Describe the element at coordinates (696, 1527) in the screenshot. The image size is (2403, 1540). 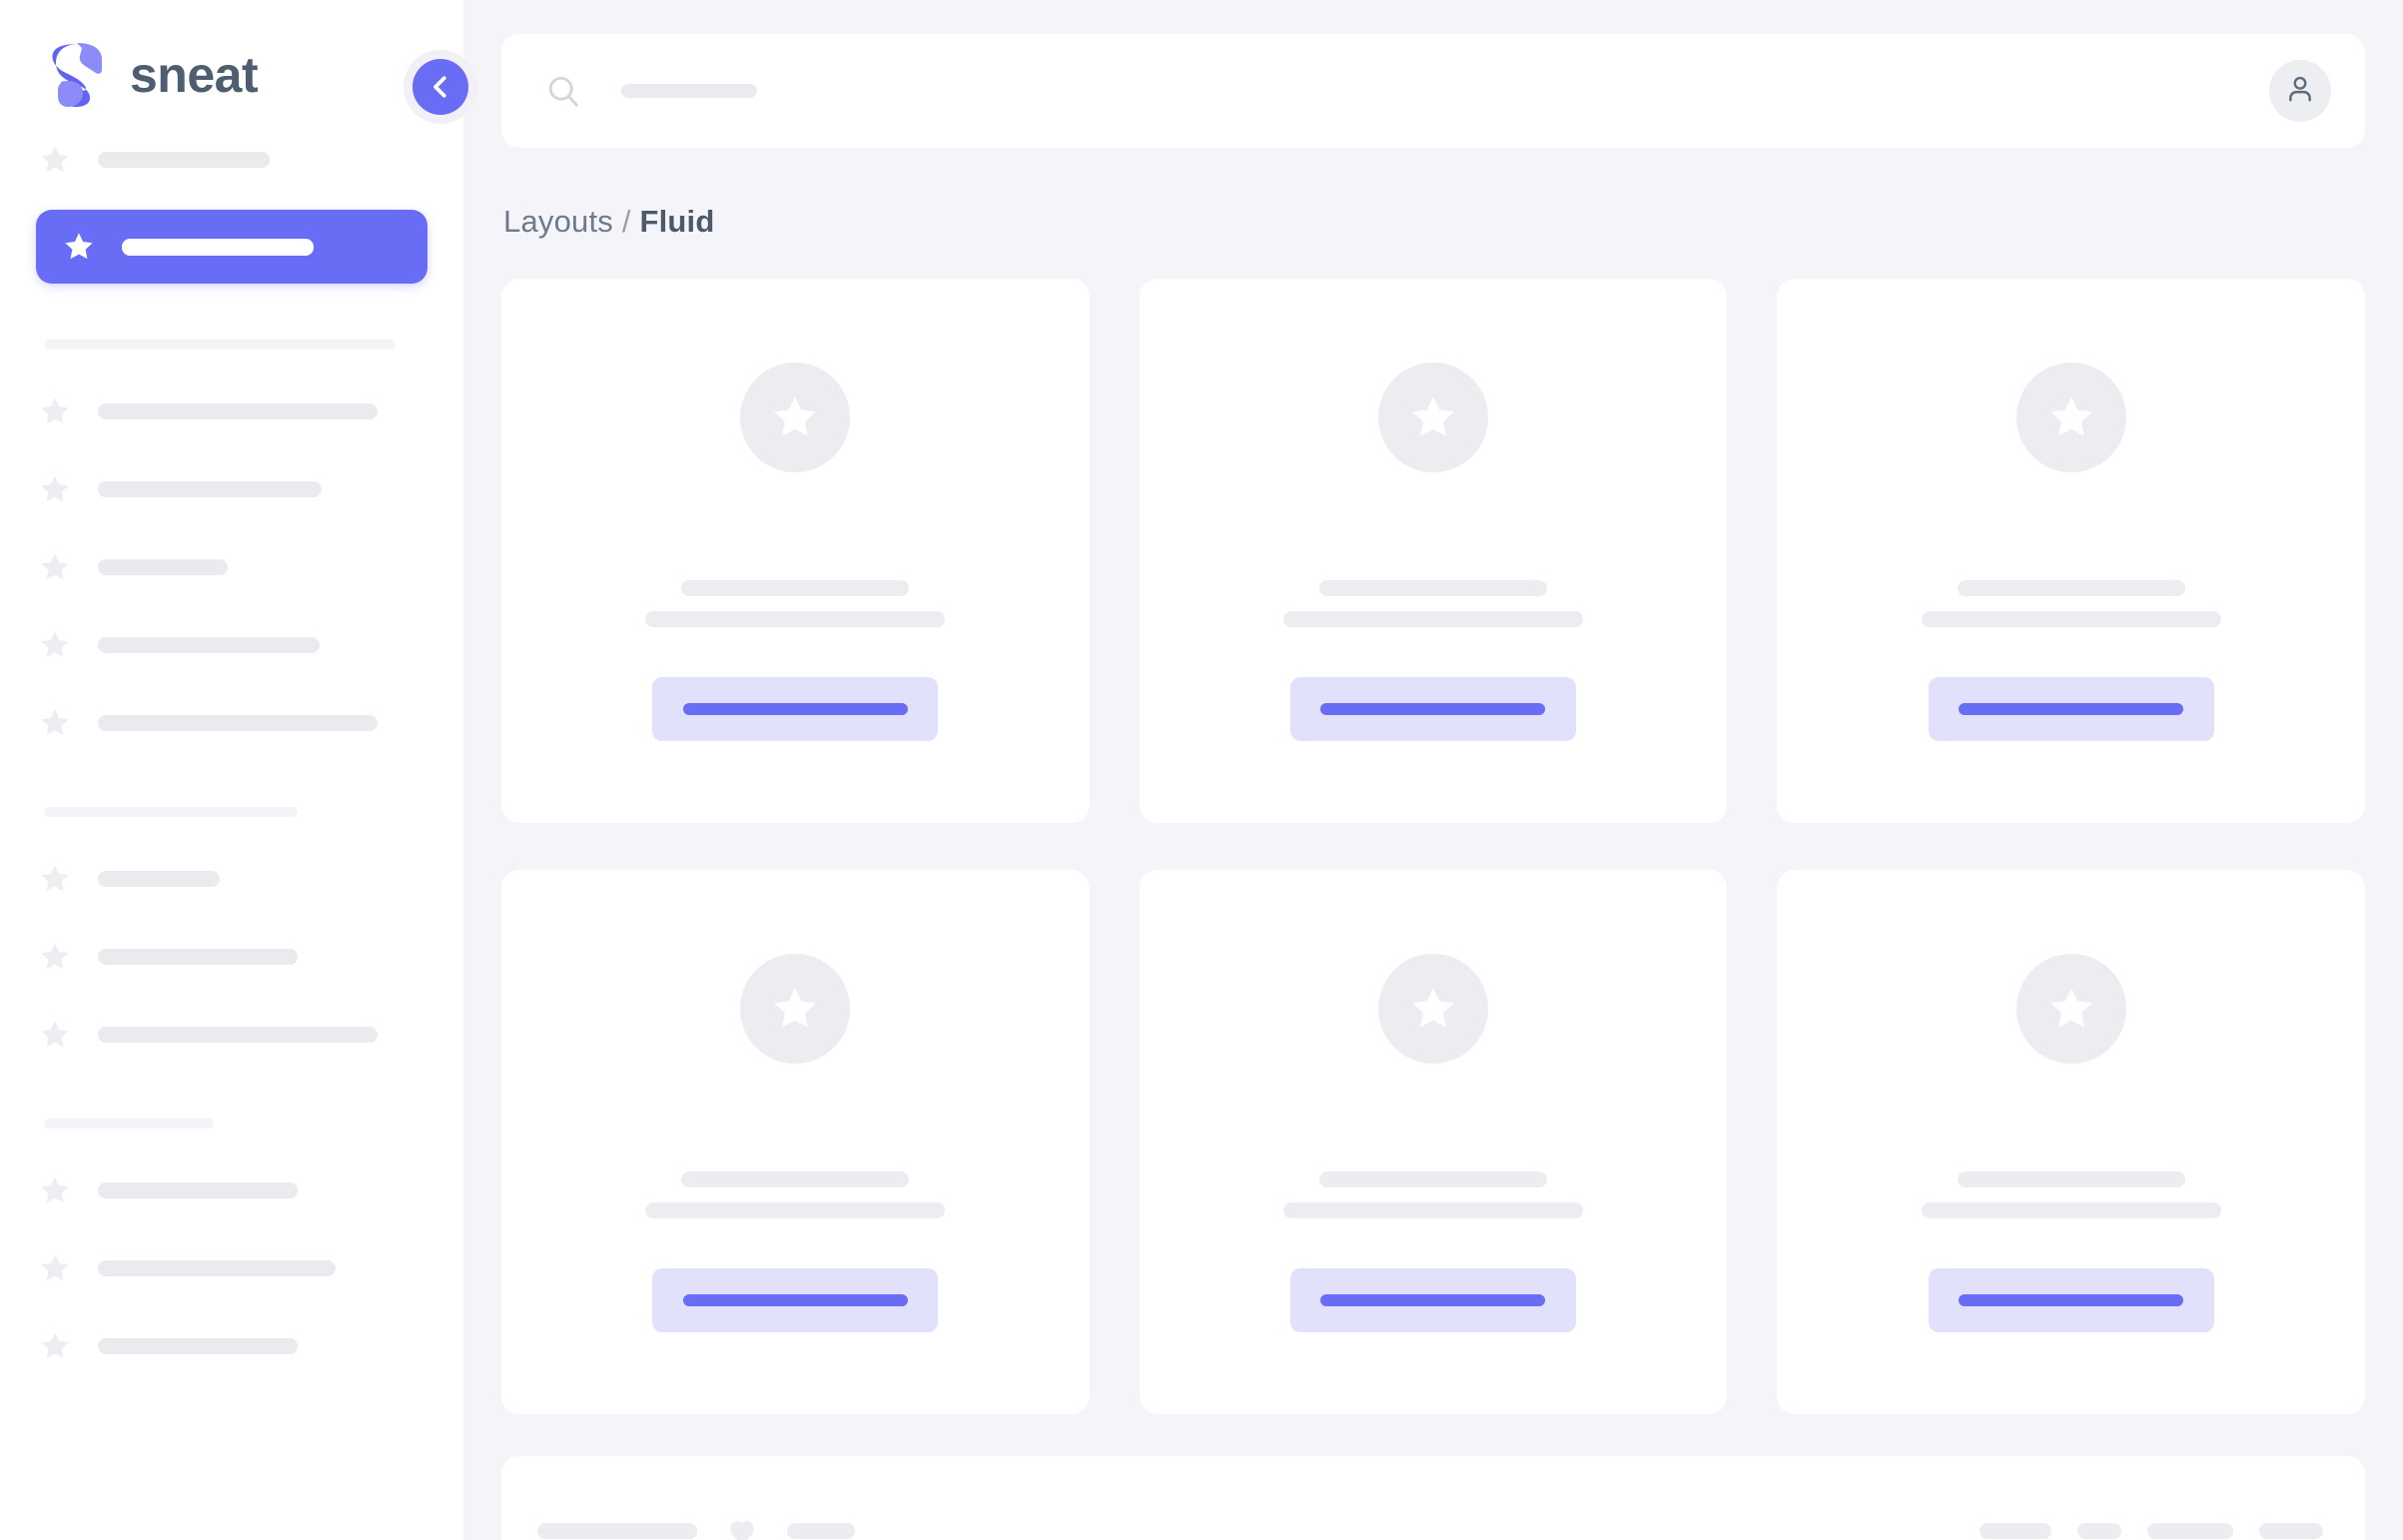
I see `footer-left-group` at that location.